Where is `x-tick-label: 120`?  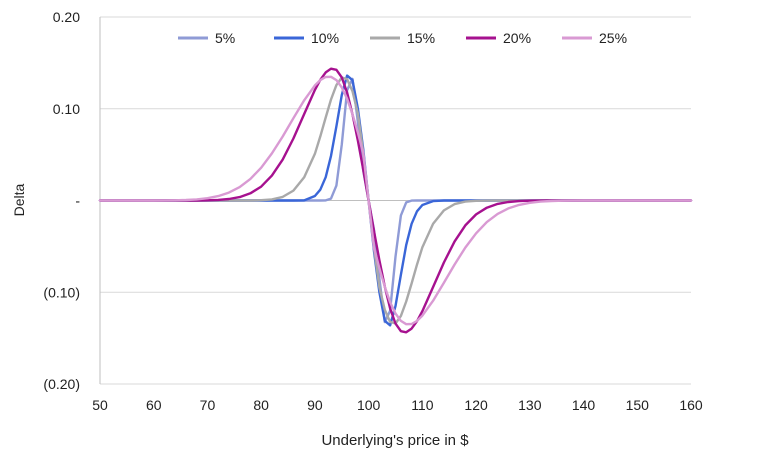 x-tick-label: 120 is located at coordinates (476, 405).